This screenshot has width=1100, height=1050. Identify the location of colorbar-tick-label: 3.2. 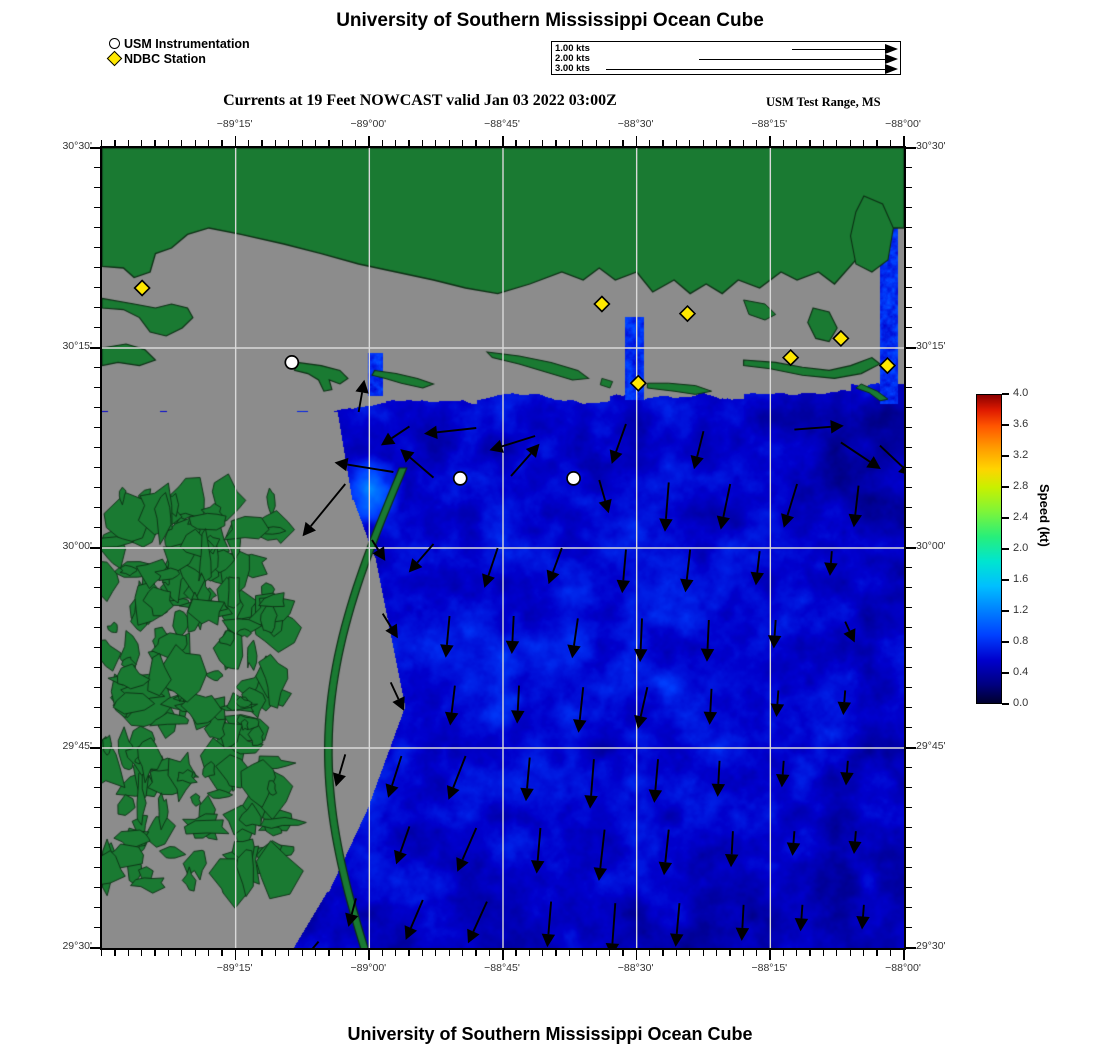
(1021, 455).